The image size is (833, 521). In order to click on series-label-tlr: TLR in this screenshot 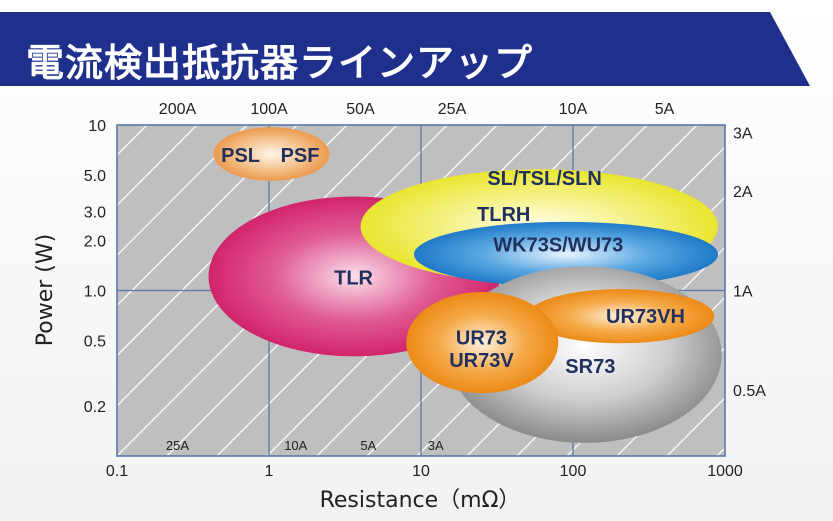, I will do `click(353, 278)`.